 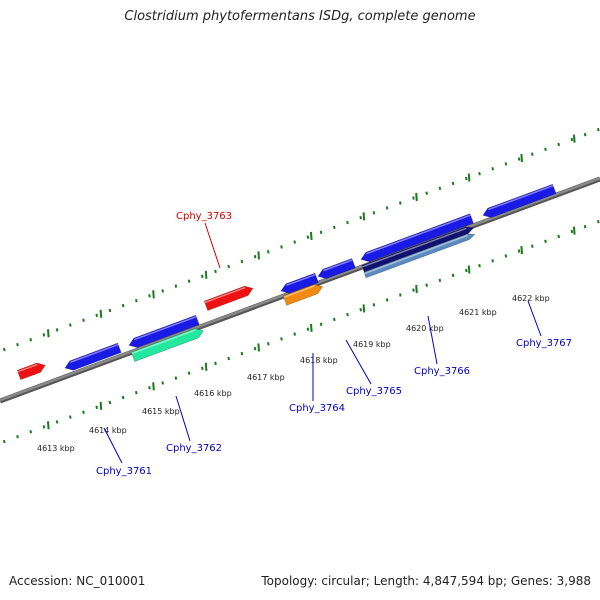 What do you see at coordinates (228, 297) in the screenshot?
I see `feature-red-cphy3763` at bounding box center [228, 297].